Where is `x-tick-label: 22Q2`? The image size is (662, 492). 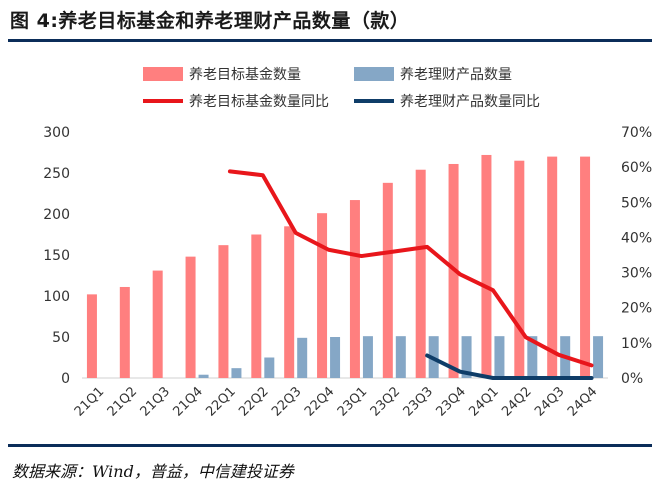 x-tick-label: 22Q2 is located at coordinates (253, 401).